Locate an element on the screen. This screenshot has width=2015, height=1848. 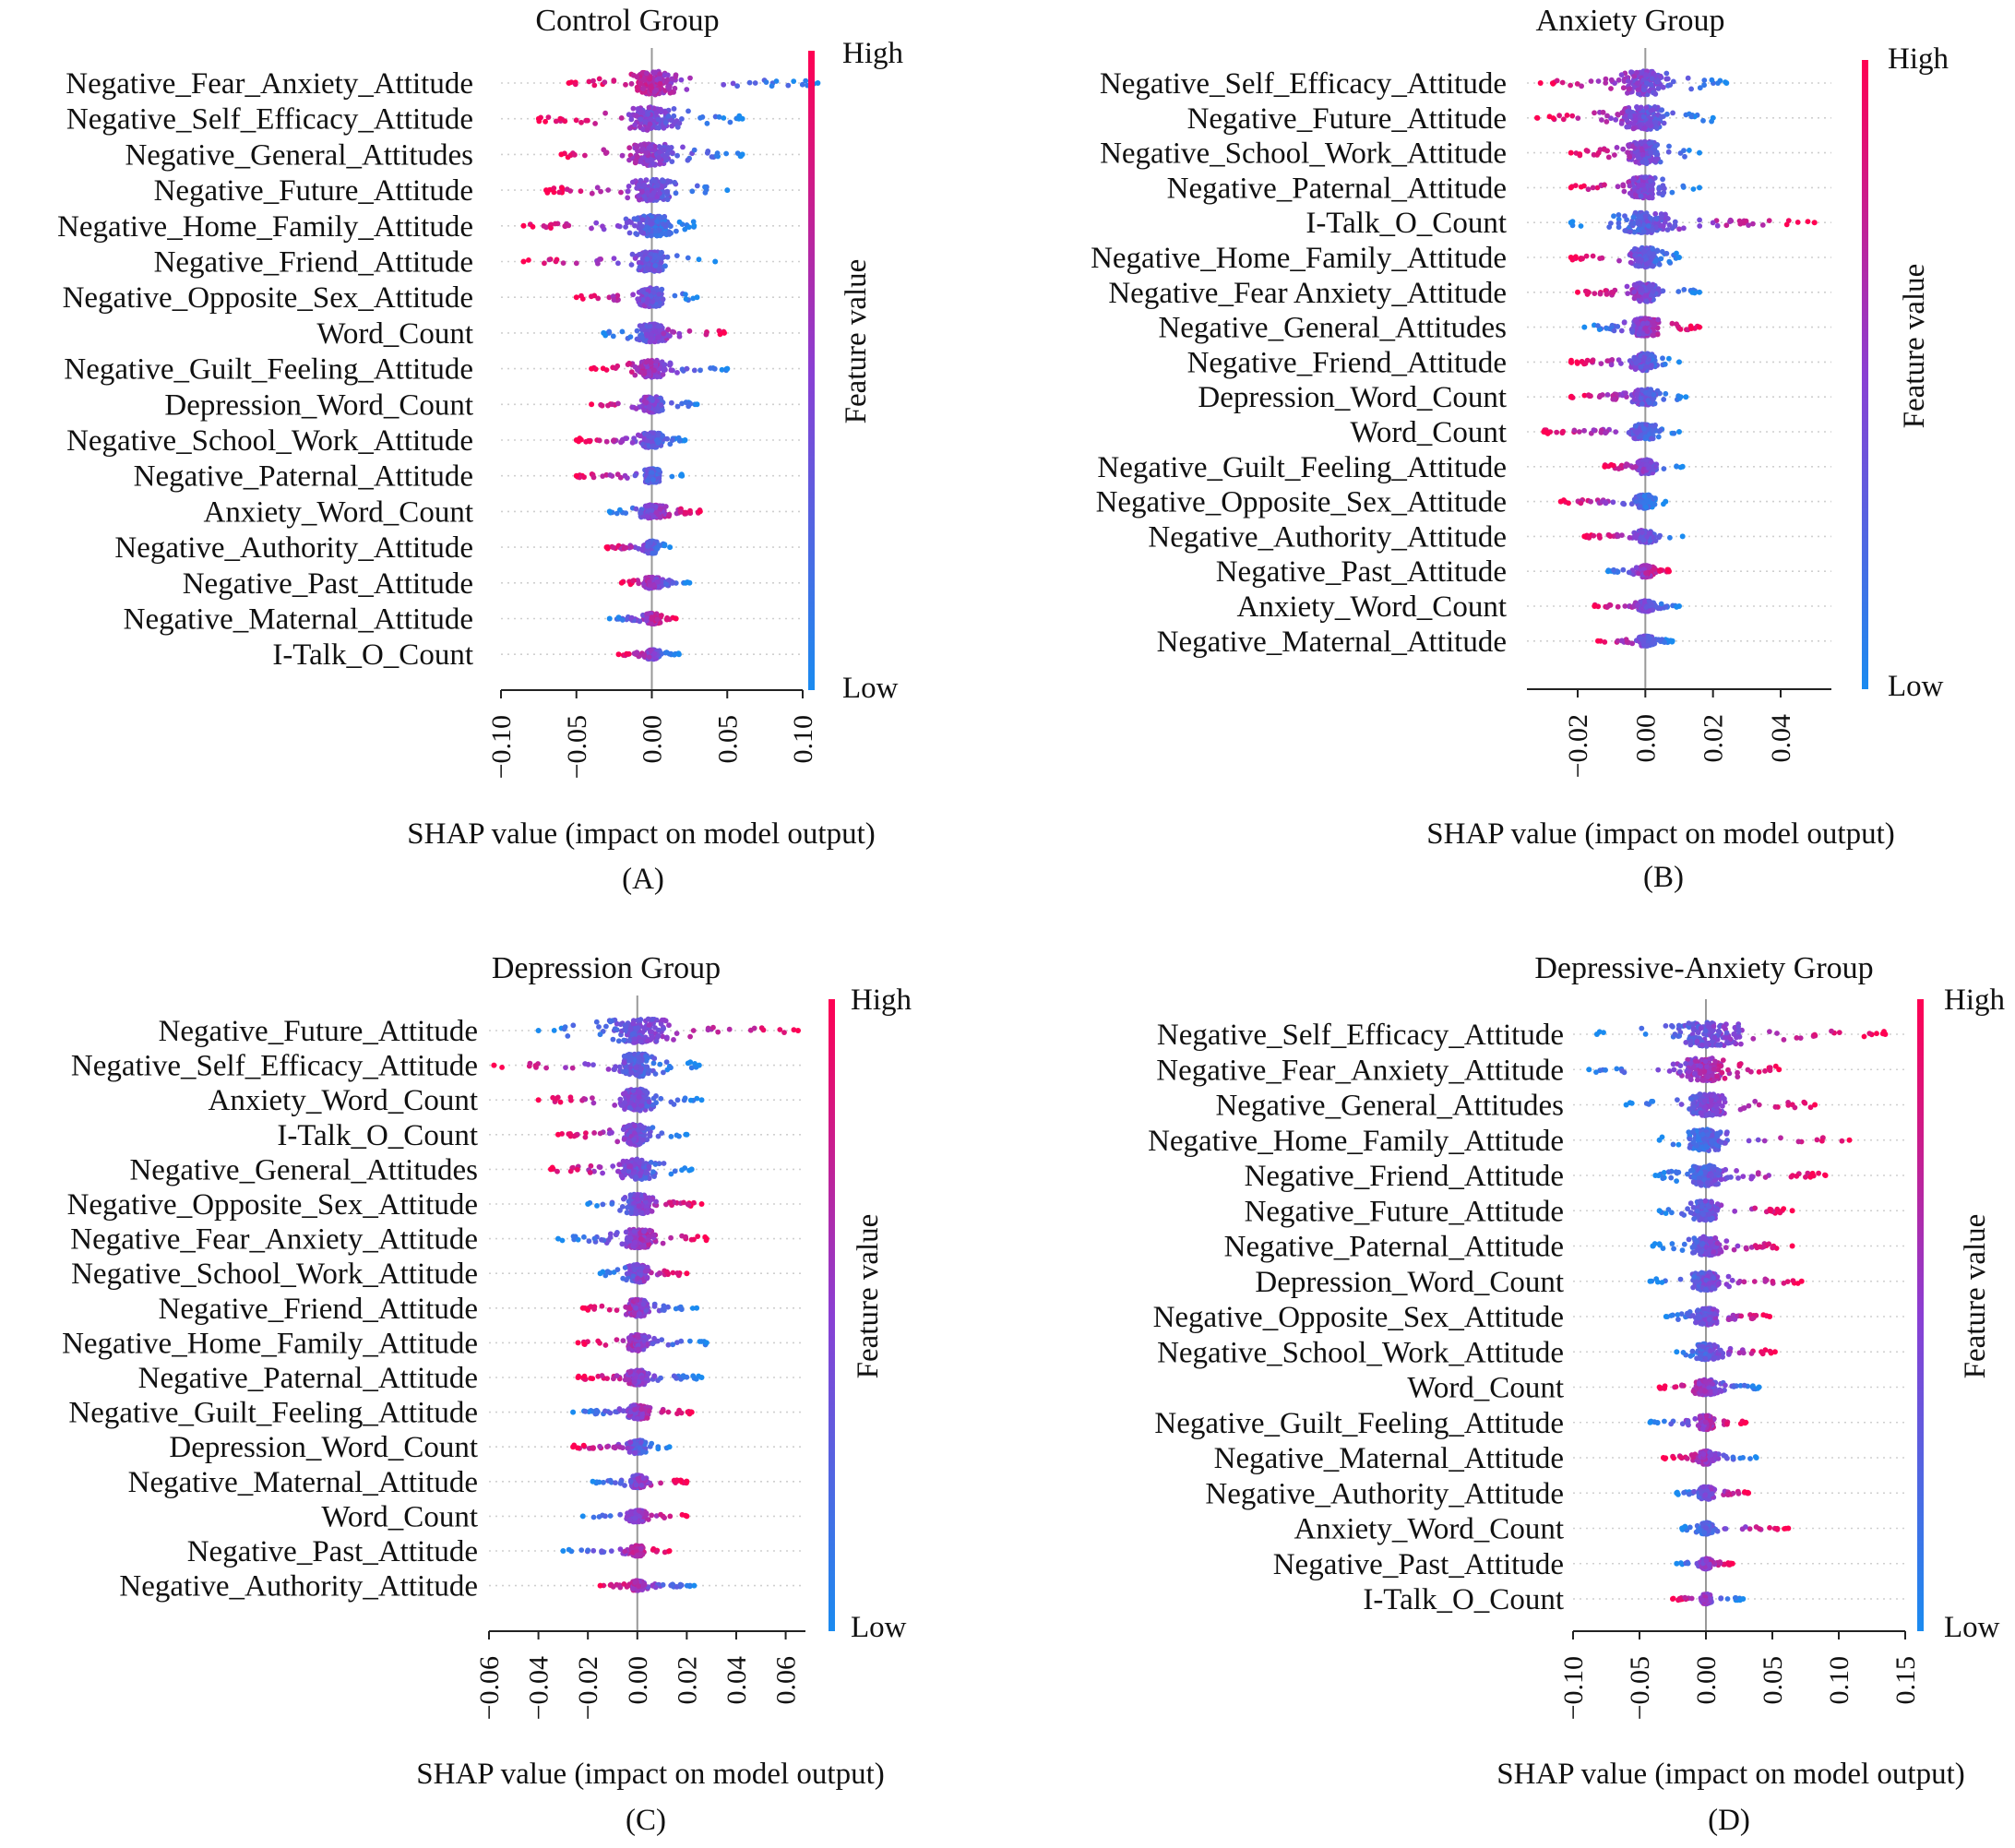
feature-label: Word_Count is located at coordinates (1429, 432).